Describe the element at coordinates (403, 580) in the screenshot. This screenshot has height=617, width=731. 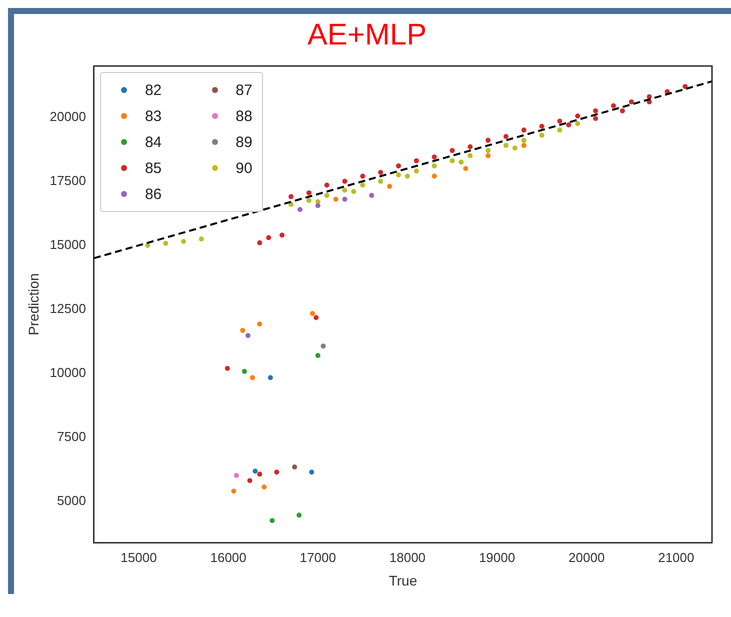
I see `x-axis-title: True` at that location.